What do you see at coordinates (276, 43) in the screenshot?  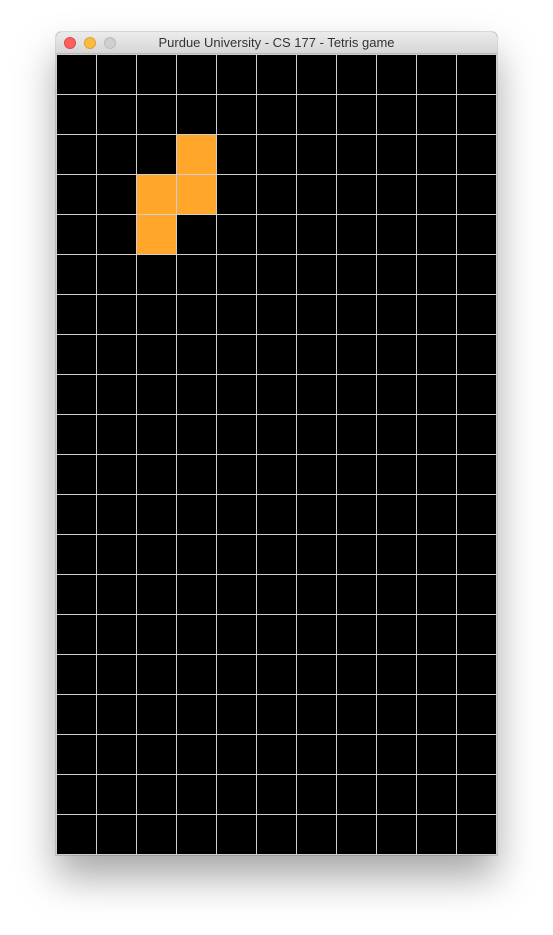 I see `title-bar: Purdue University - CS 177 - Tetris game` at bounding box center [276, 43].